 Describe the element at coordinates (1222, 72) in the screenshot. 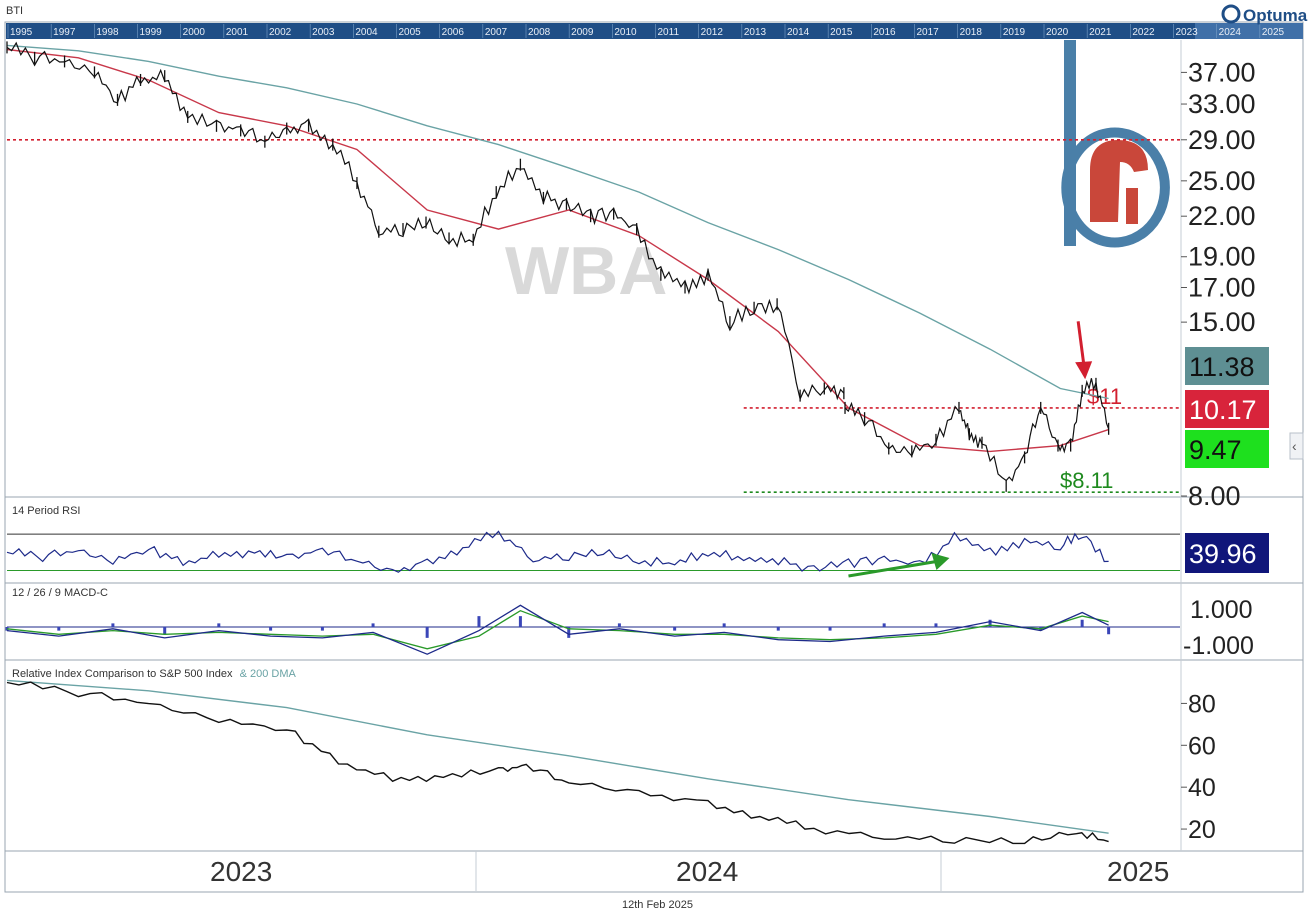

I see `price-tick-label: 37.00` at that location.